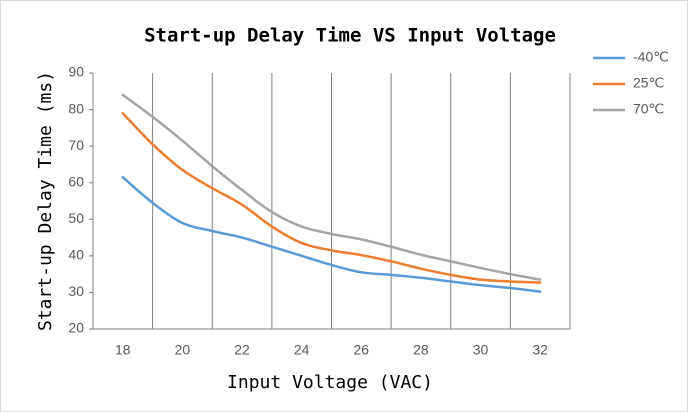 This screenshot has height=412, width=688. Describe the element at coordinates (540, 350) in the screenshot. I see `x-tick-label: 32` at that location.